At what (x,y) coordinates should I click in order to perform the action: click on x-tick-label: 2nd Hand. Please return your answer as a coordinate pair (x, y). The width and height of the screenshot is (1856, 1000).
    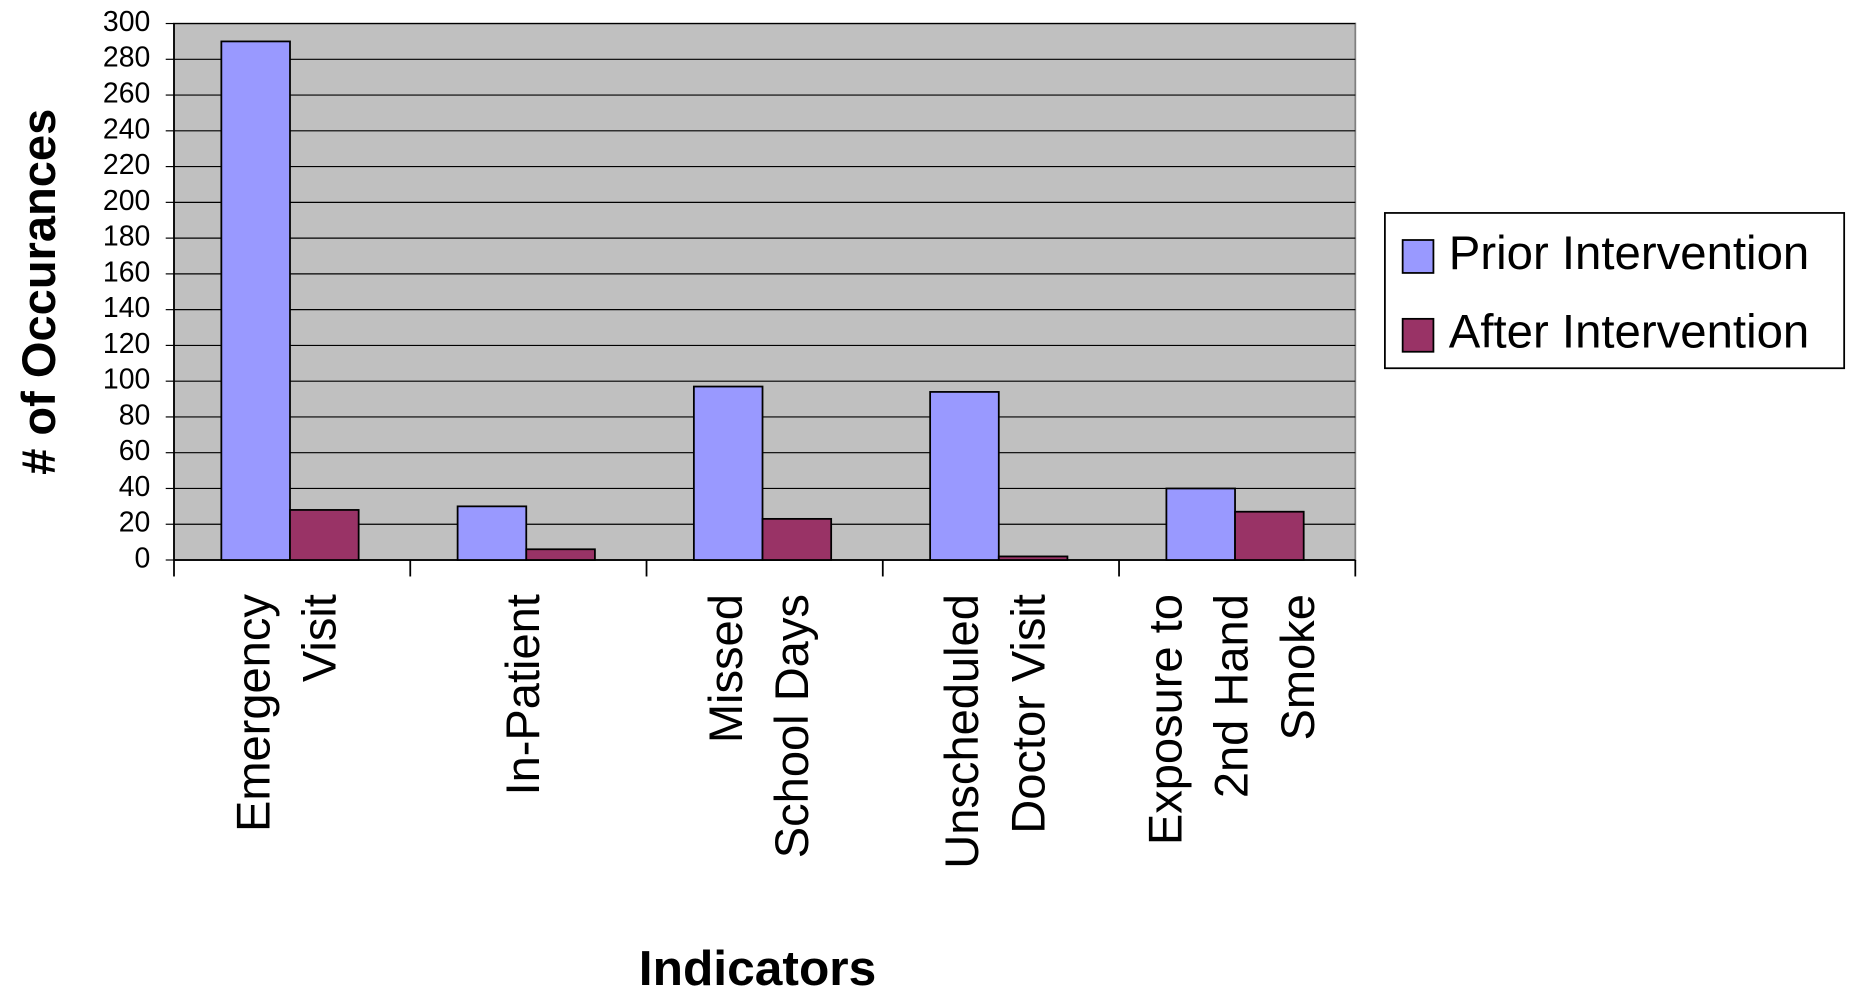
    Looking at the image, I should click on (1231, 696).